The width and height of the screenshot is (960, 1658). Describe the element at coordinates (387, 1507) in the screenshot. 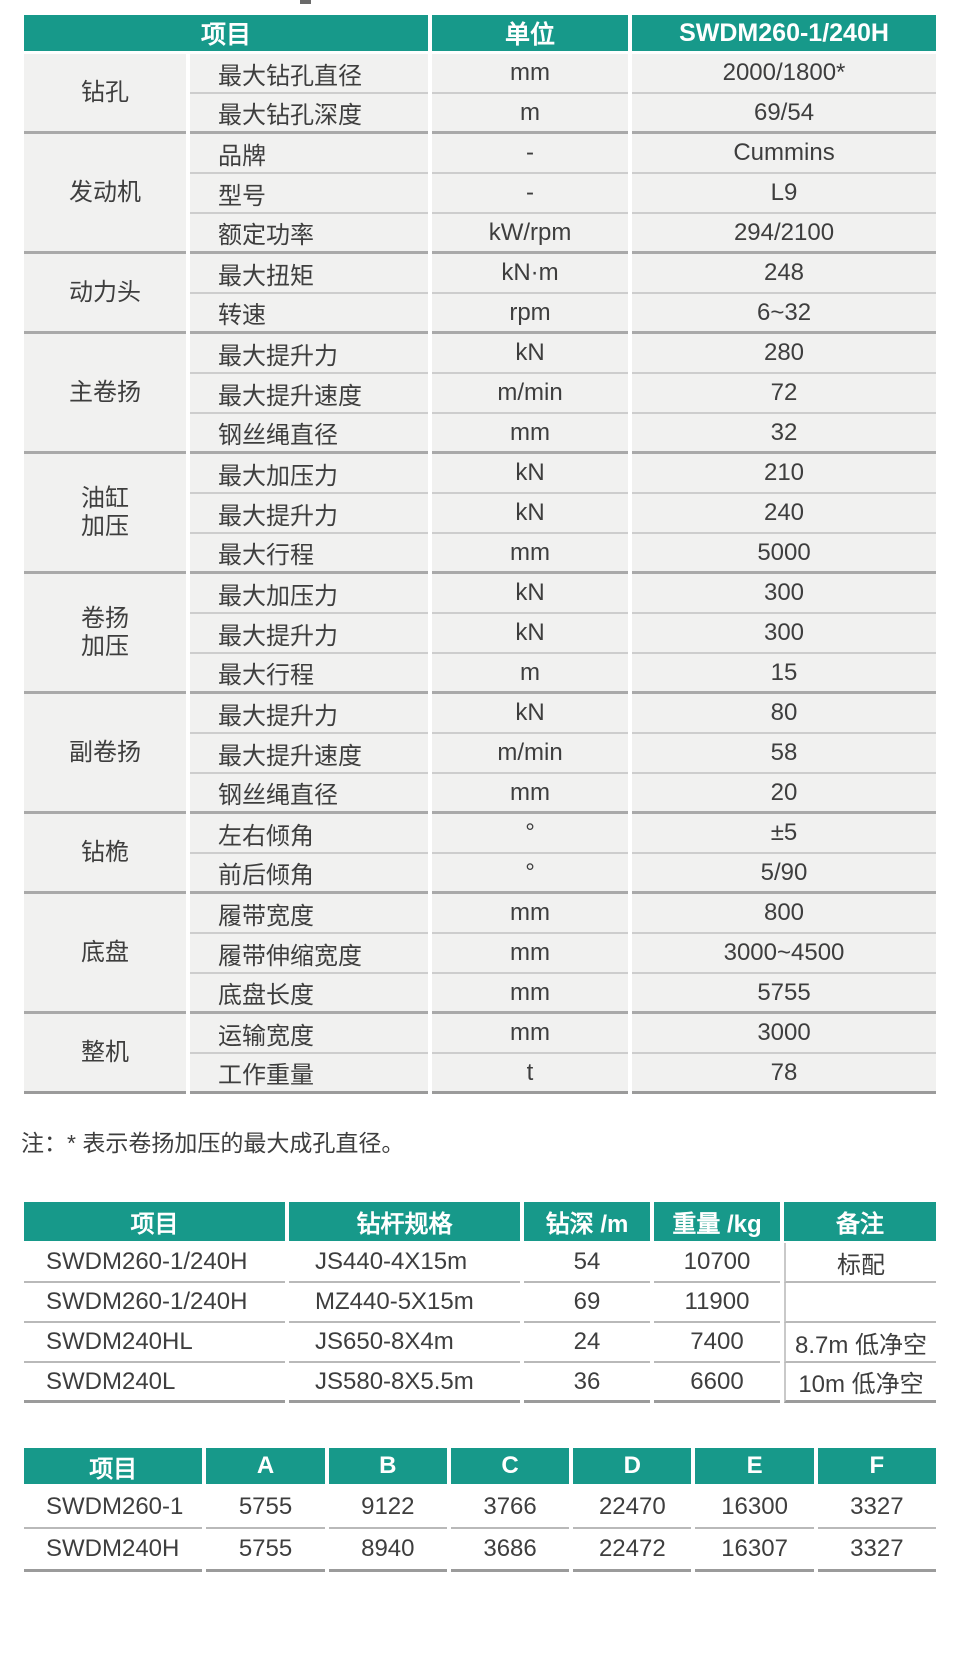

I see `dim-b-cell: 9122` at that location.